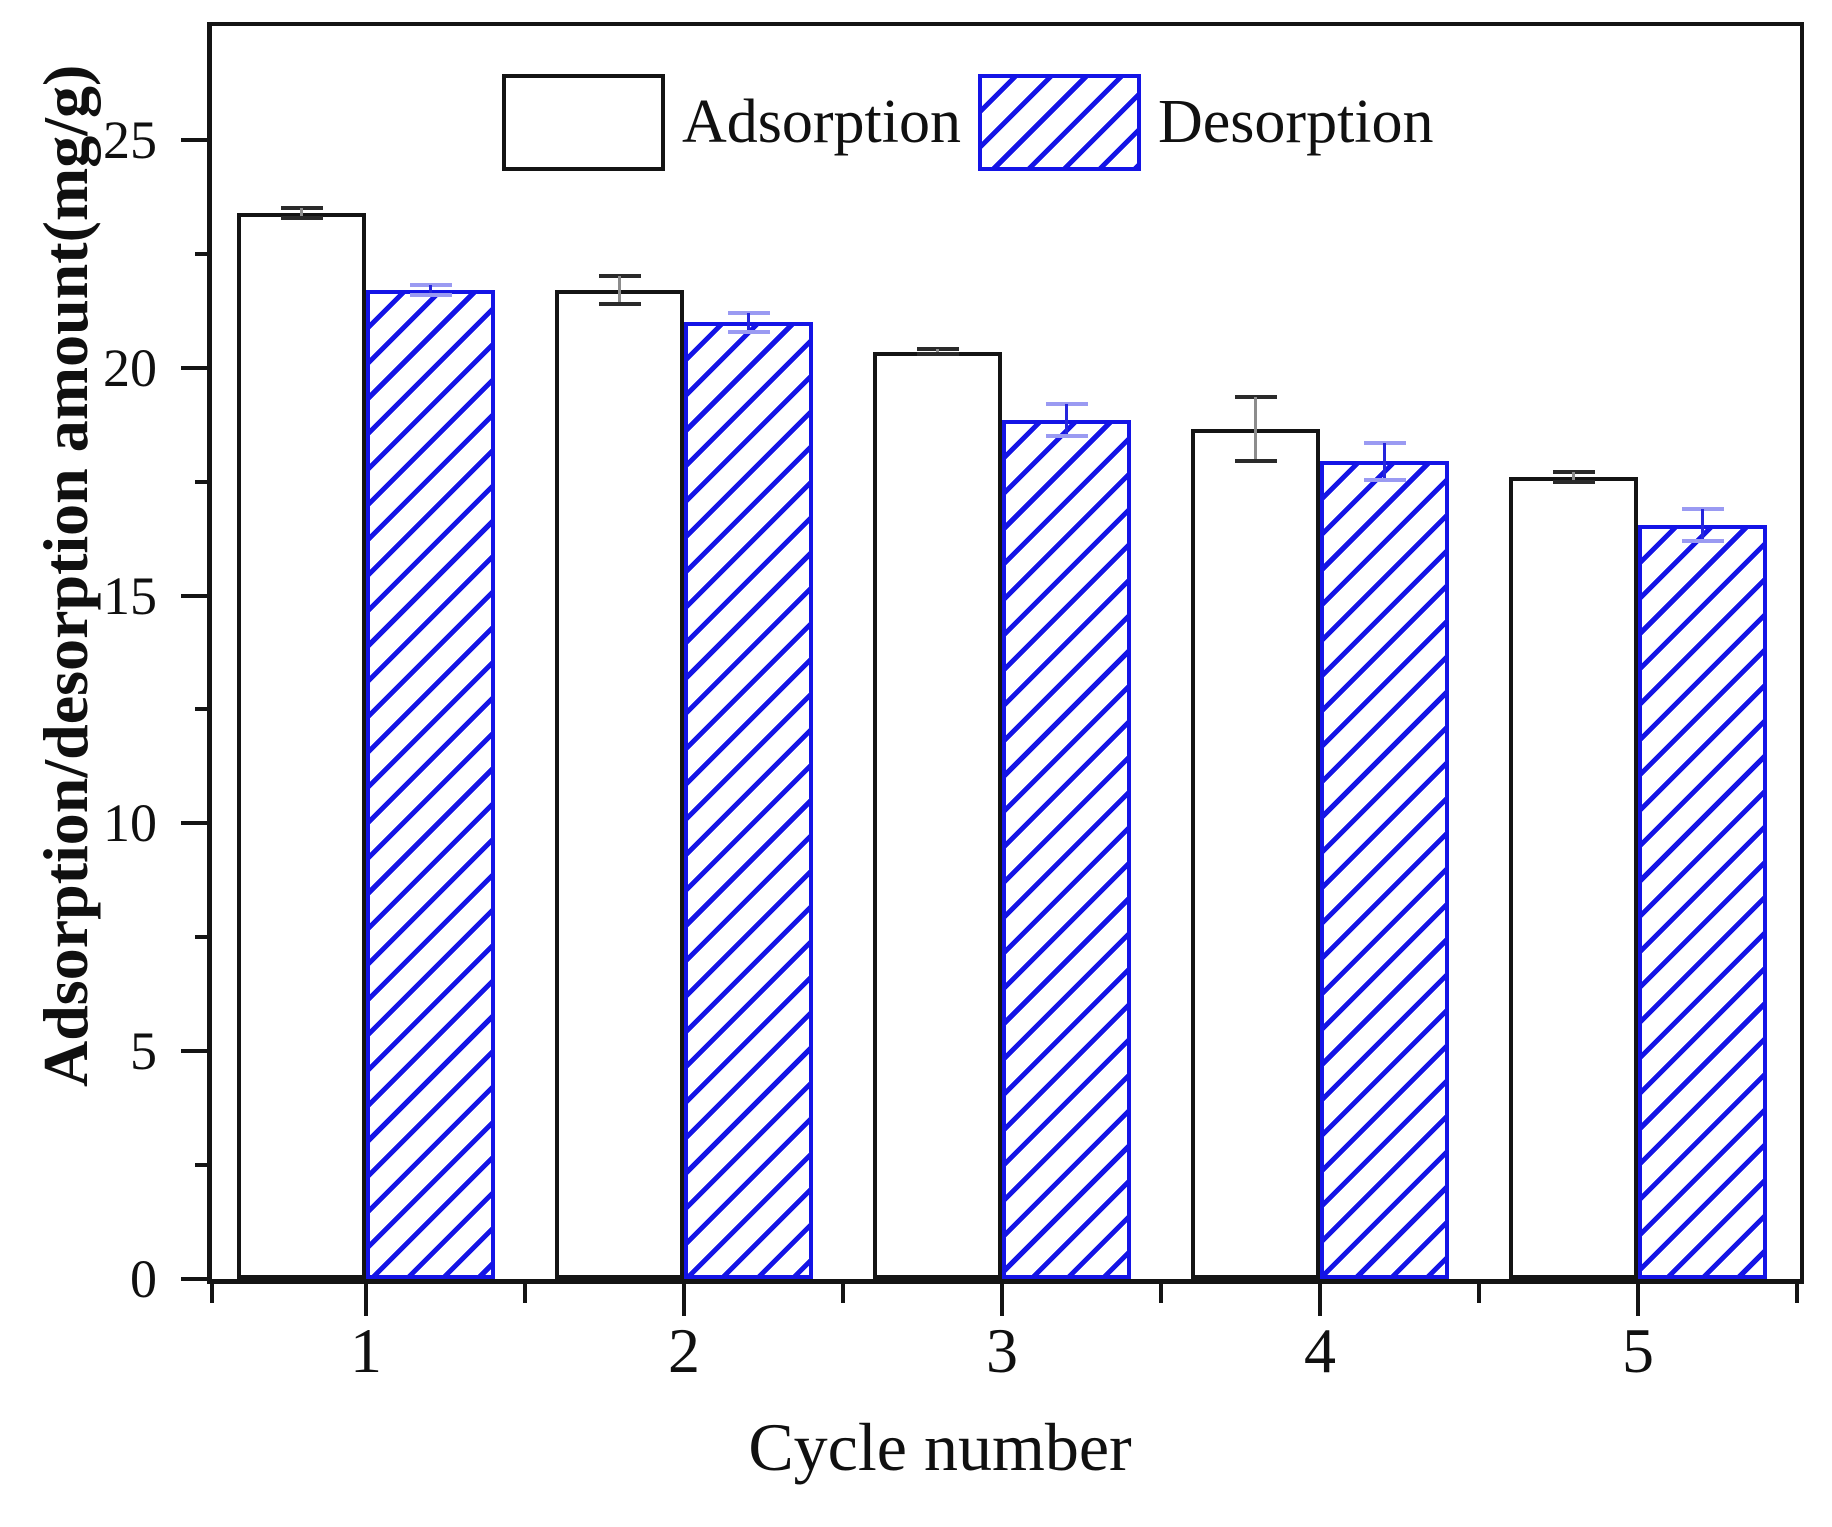 This screenshot has height=1527, width=1832. What do you see at coordinates (130, 596) in the screenshot?
I see `y-tick-label: 15` at bounding box center [130, 596].